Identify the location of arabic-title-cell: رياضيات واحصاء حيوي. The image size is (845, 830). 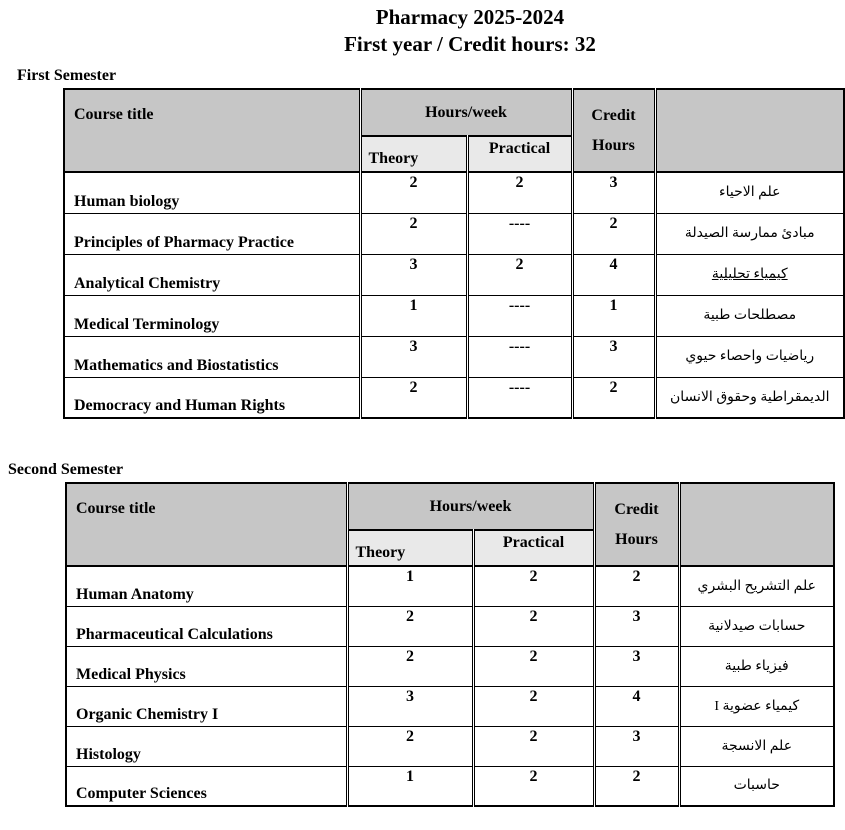
(749, 356).